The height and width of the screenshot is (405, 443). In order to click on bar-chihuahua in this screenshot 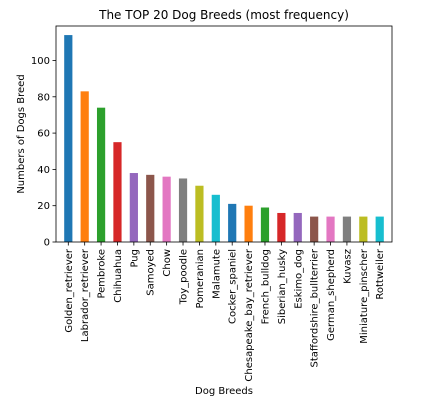, I will do `click(117, 192)`.